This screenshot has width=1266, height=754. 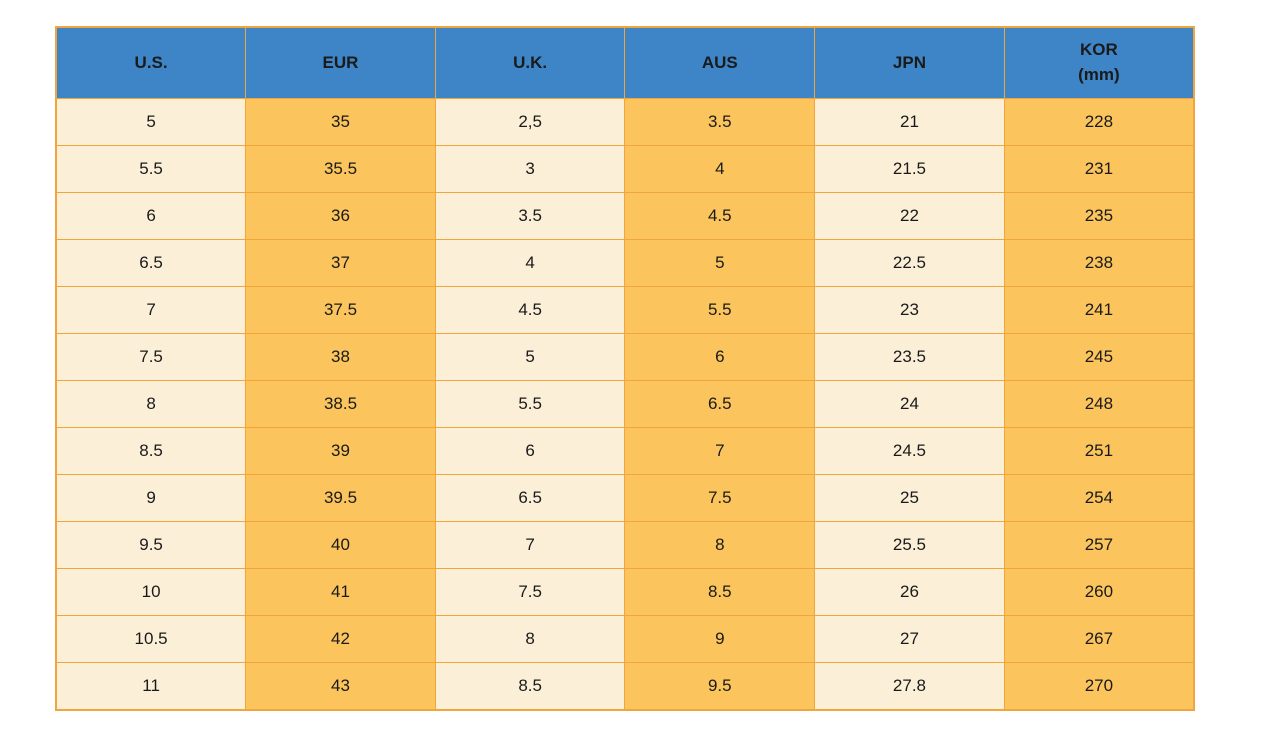 What do you see at coordinates (340, 216) in the screenshot?
I see `table-cell: 36` at bounding box center [340, 216].